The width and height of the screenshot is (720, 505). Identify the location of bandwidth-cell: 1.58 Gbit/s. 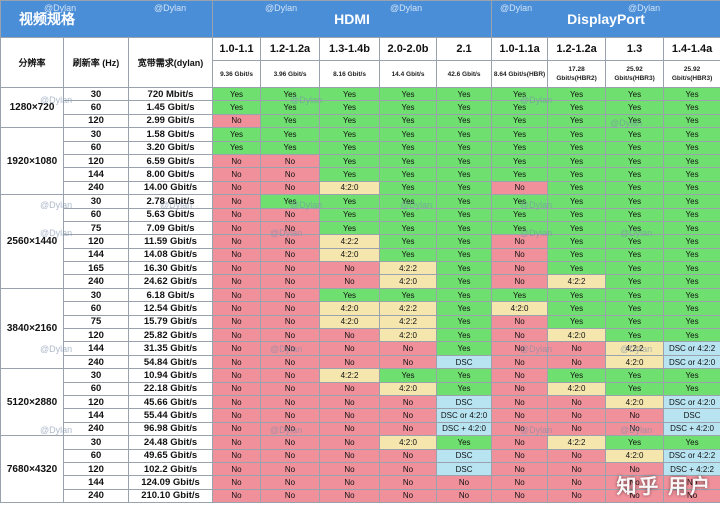
(170, 134).